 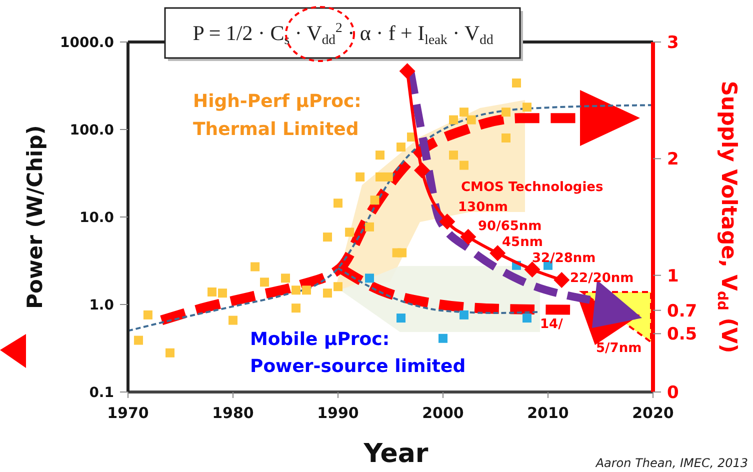 What do you see at coordinates (395, 454) in the screenshot?
I see `x-axis-title: Year` at bounding box center [395, 454].